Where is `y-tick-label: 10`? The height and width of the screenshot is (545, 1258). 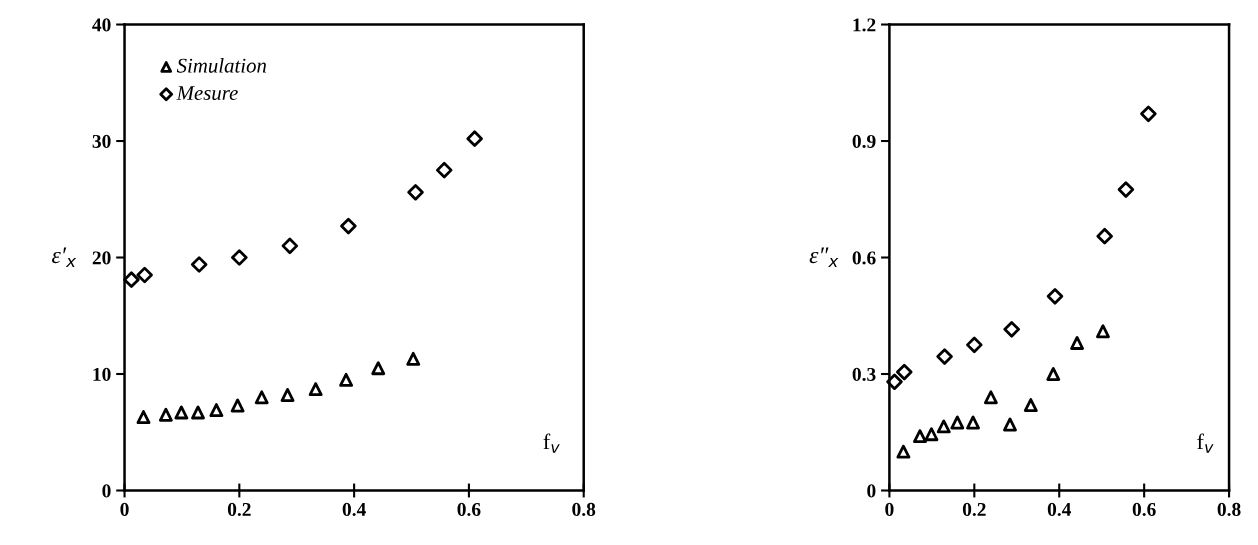 y-tick-label: 10 is located at coordinates (102, 374).